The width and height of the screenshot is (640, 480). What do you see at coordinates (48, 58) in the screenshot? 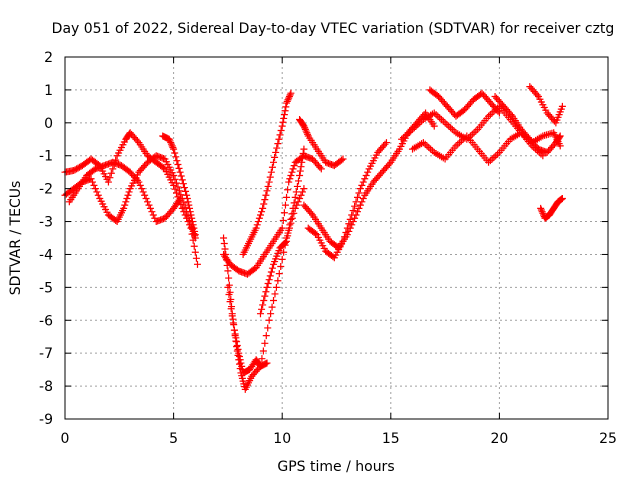
I see `y-tick-label: 2` at bounding box center [48, 58].